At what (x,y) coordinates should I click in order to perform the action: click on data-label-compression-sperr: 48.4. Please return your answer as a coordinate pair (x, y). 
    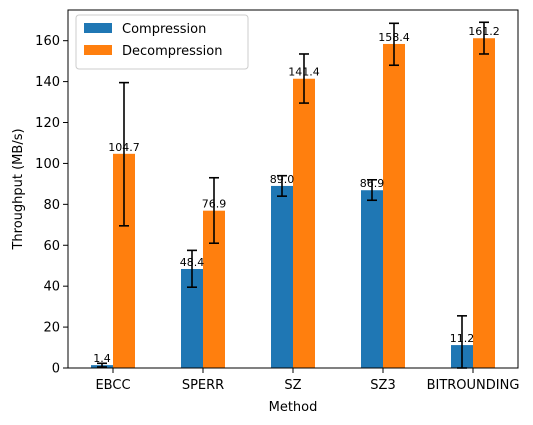
    Looking at the image, I should click on (192, 262).